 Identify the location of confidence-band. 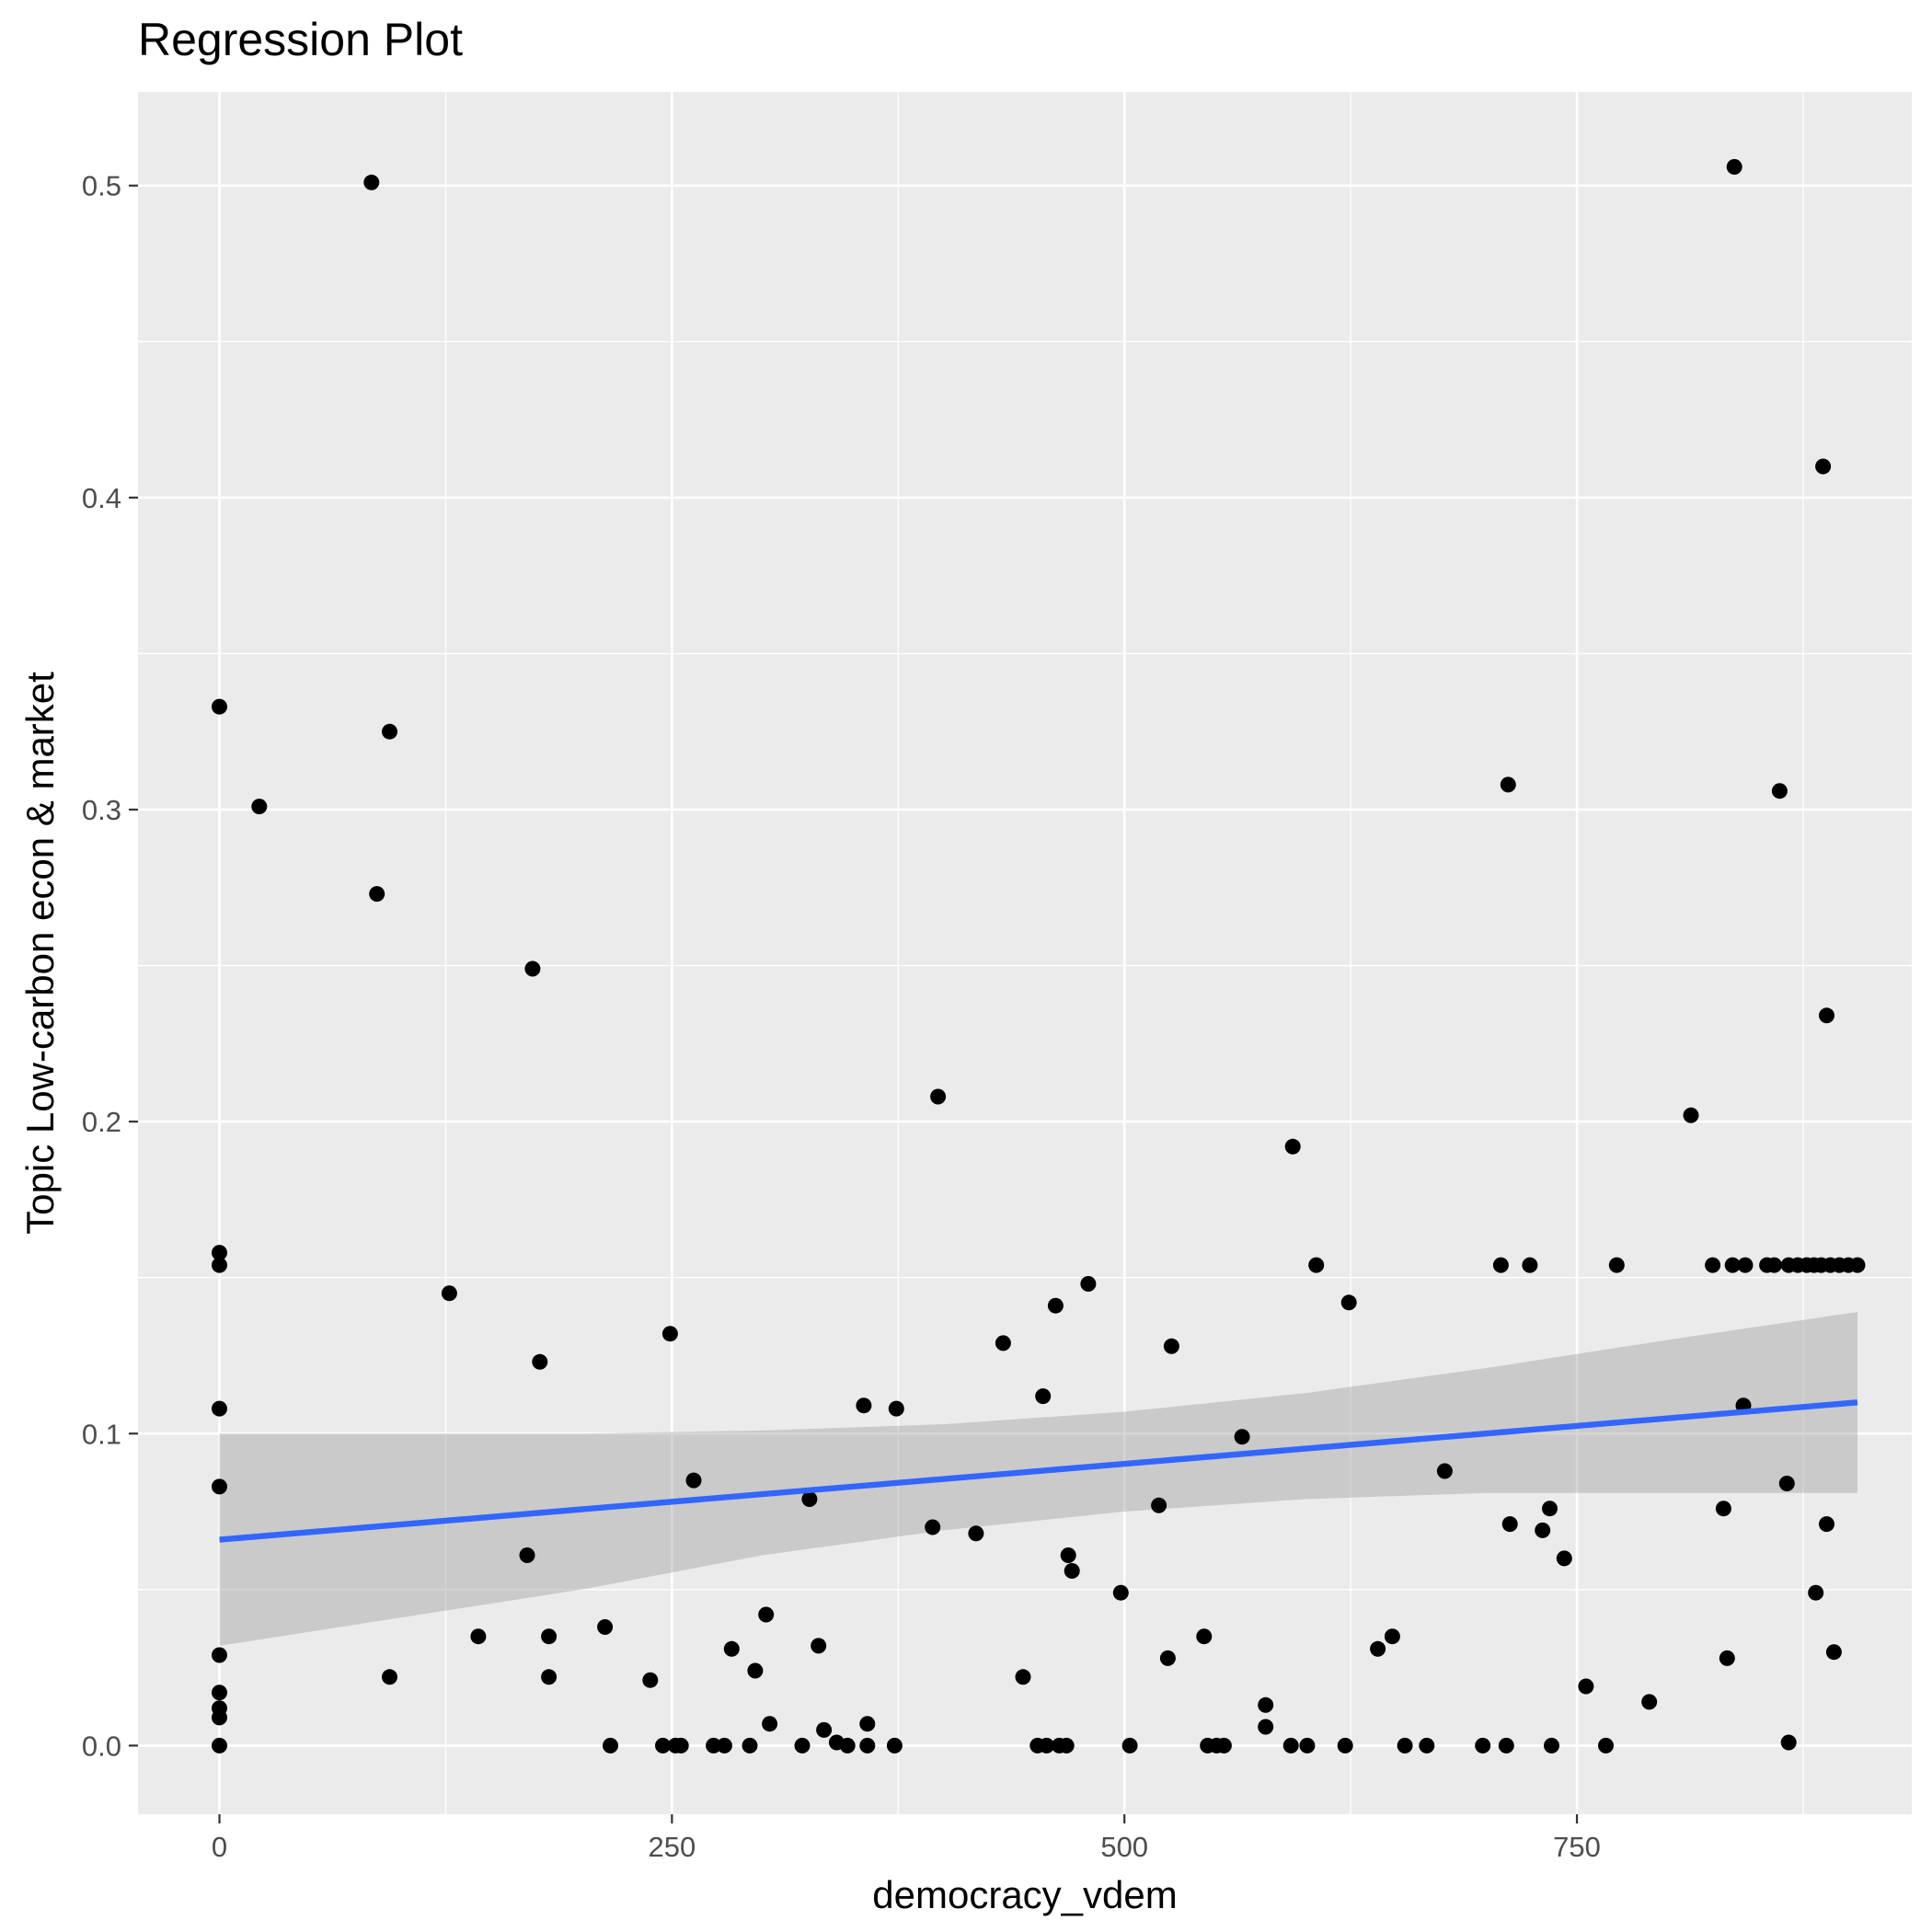
(1038, 1479).